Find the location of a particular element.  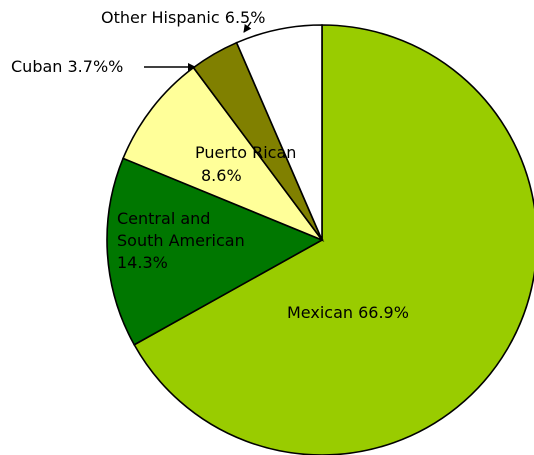

other-hispanic-leader-arrow is located at coordinates (247, 27).